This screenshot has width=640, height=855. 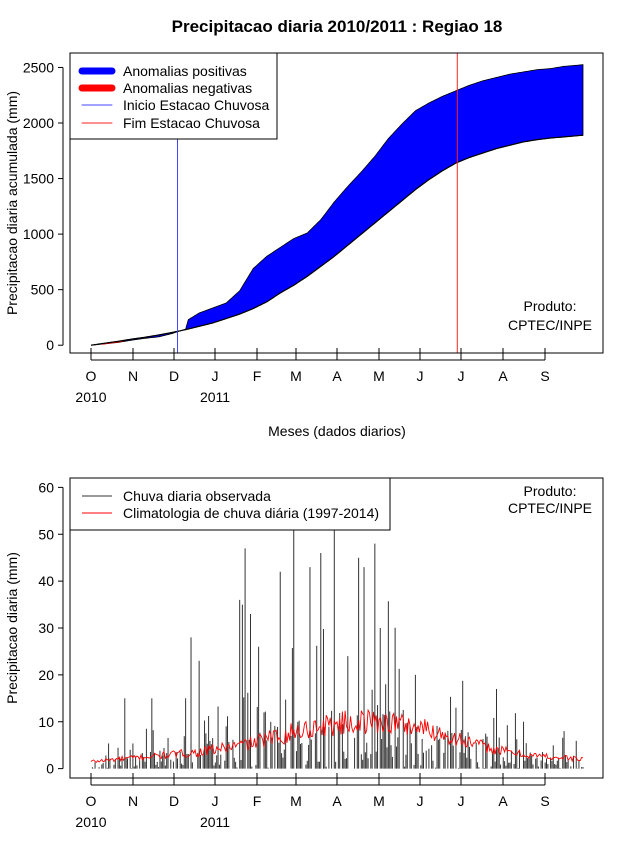 I want to click on x-axis-label: Meses (dados diarios), so click(x=337, y=431).